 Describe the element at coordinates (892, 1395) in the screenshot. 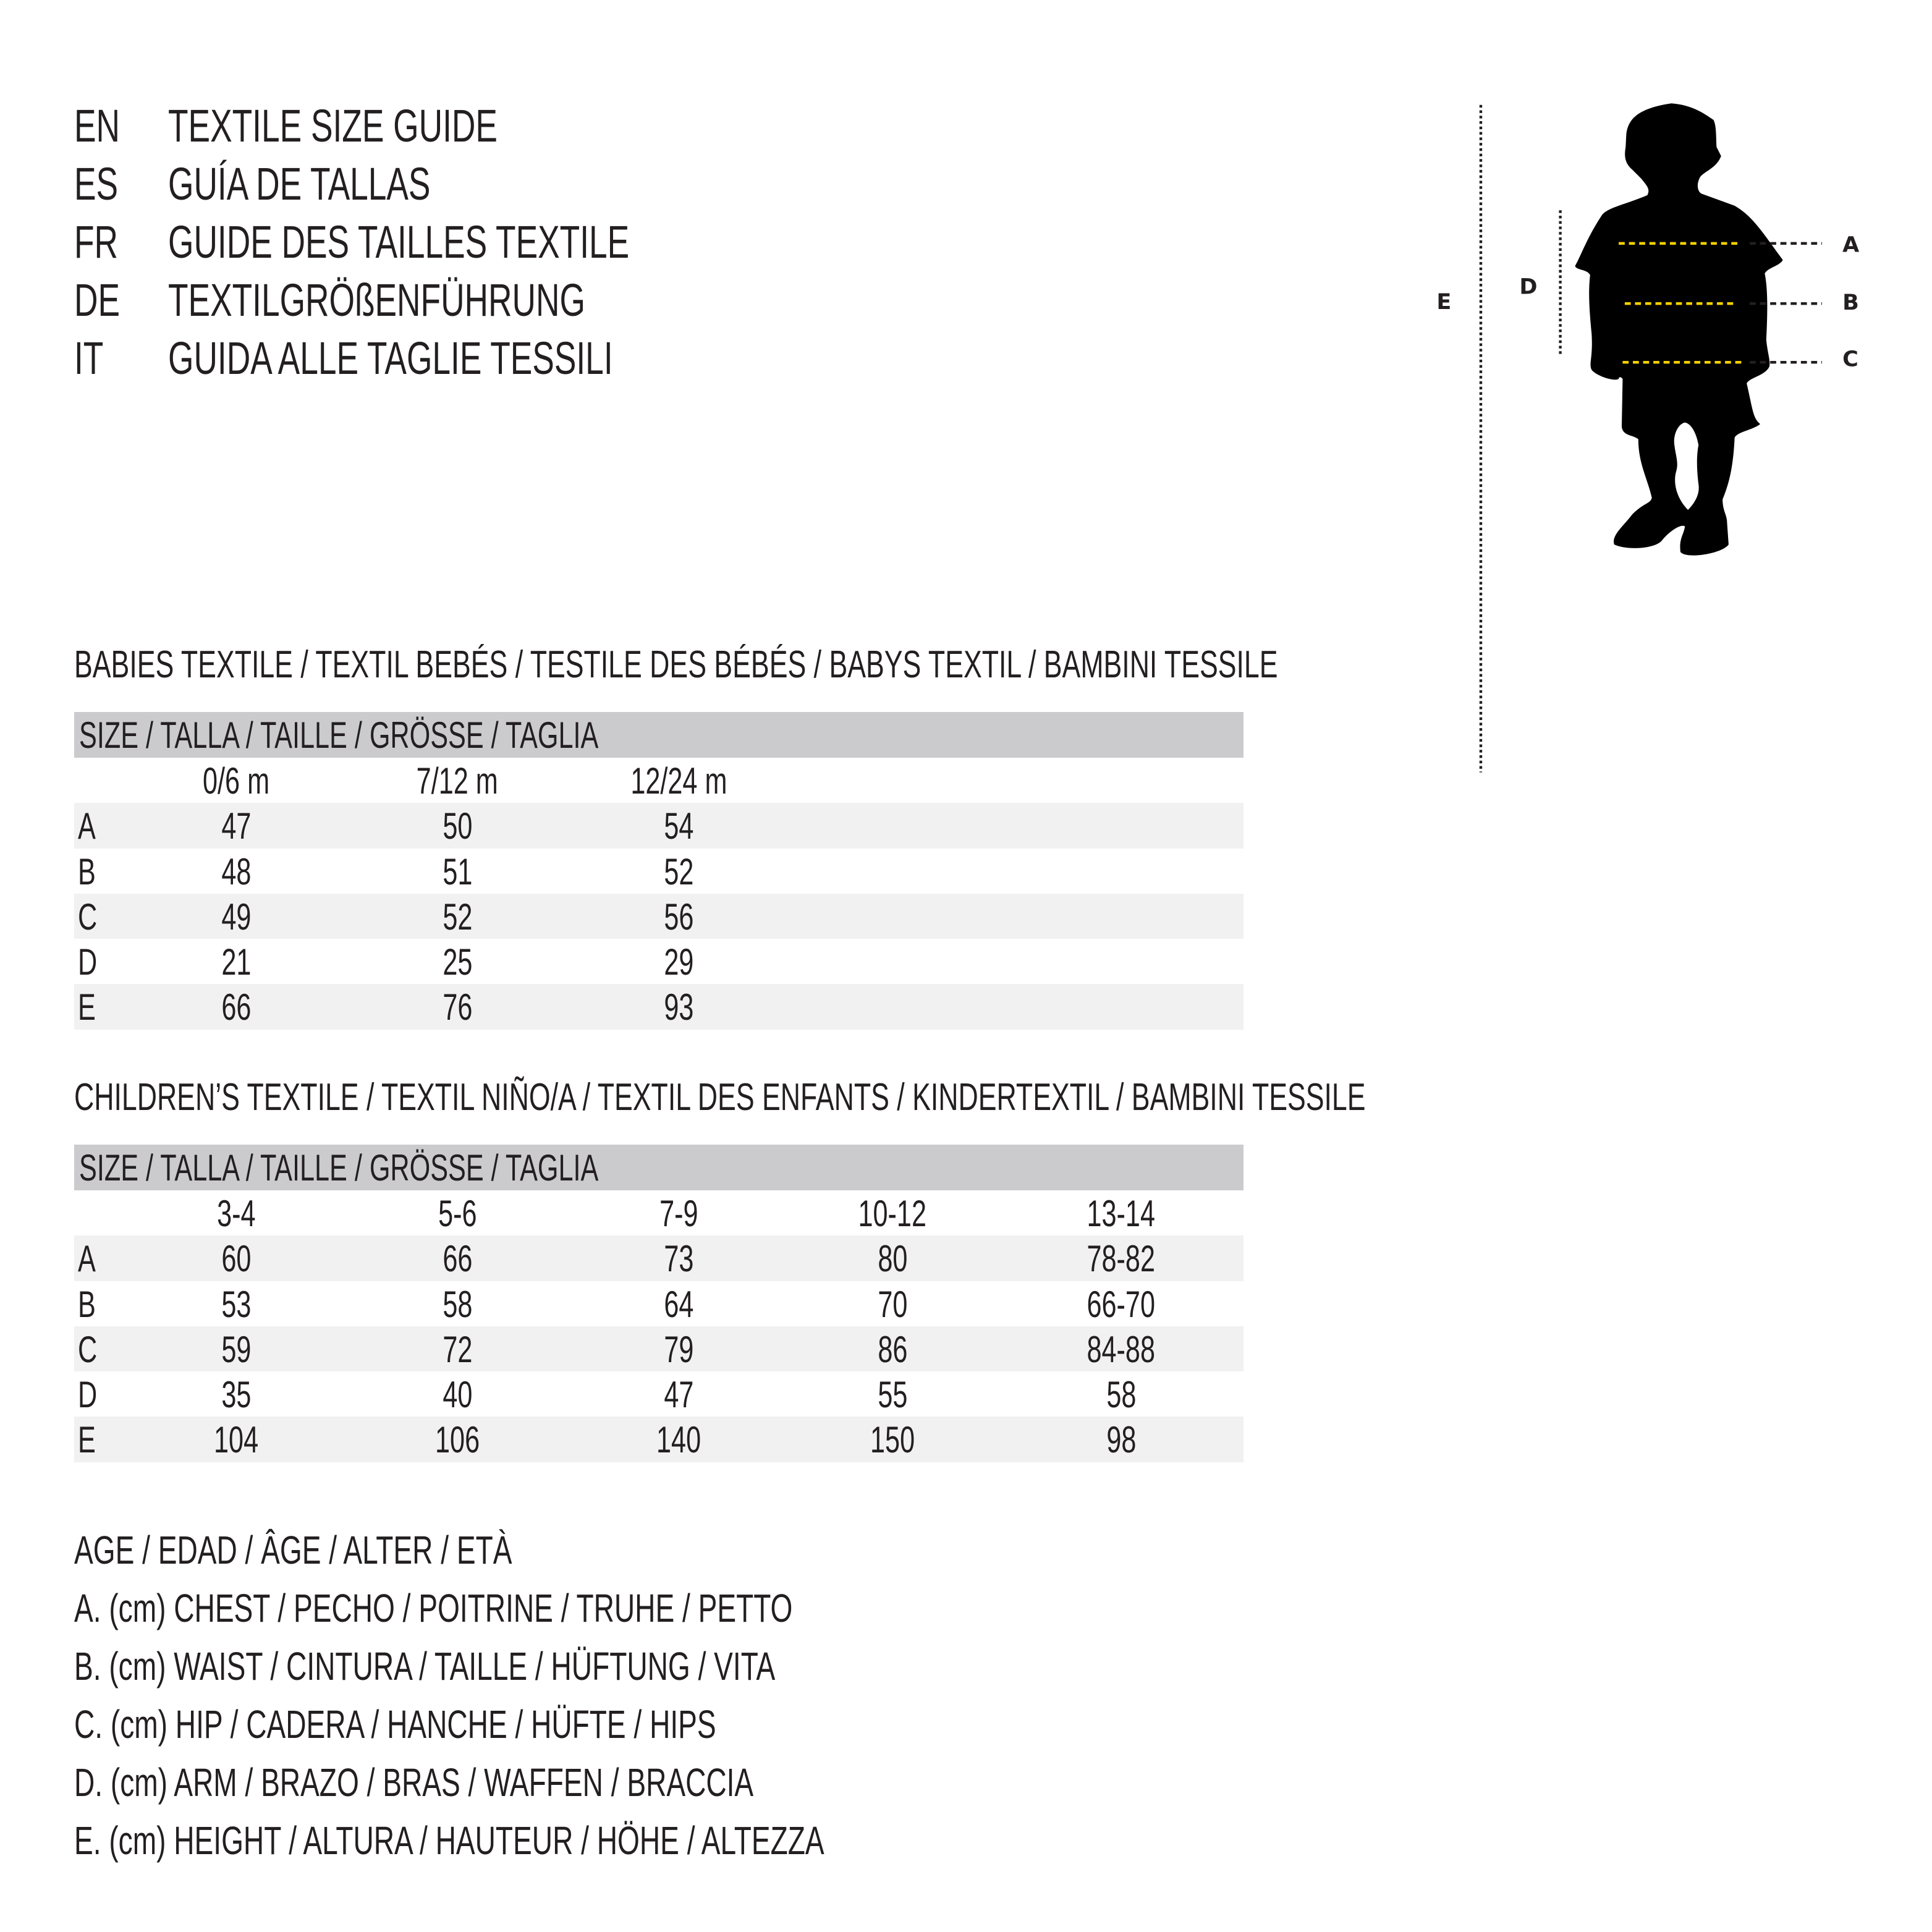

I see `table-cell: 55` at that location.